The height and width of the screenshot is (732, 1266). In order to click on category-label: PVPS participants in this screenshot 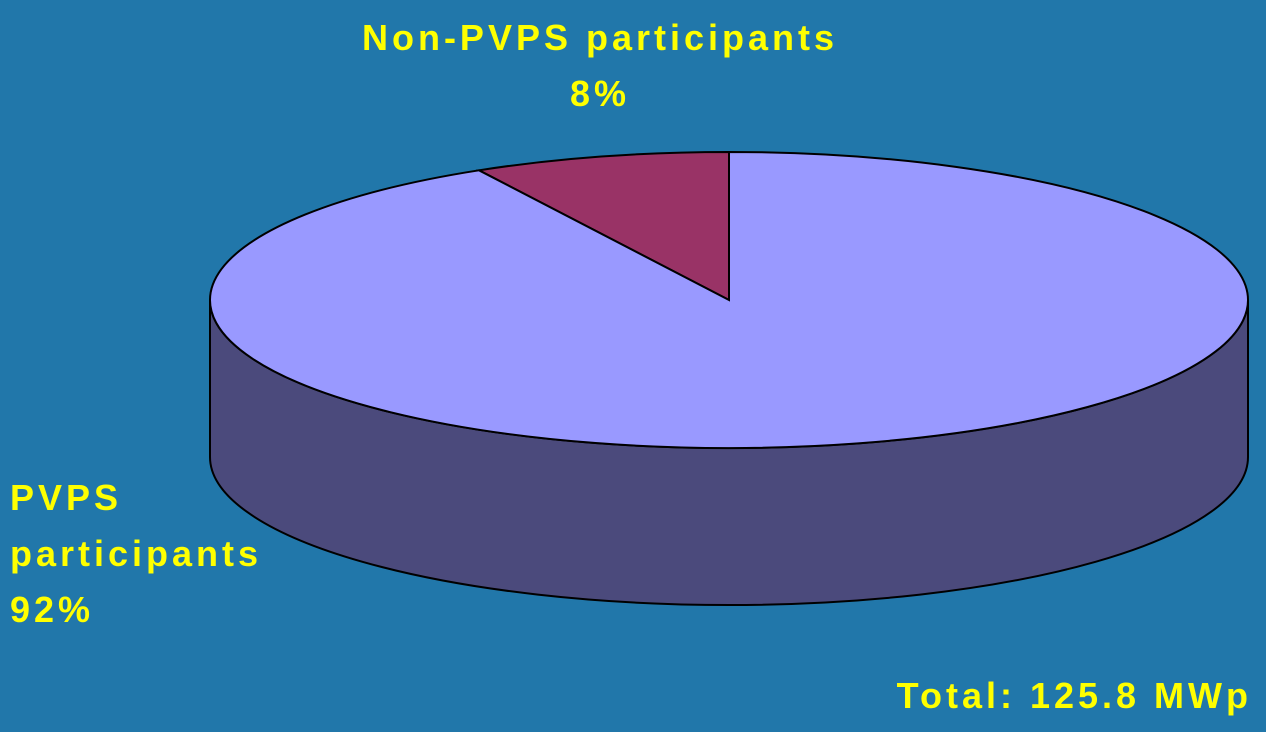, I will do `click(136, 525)`.